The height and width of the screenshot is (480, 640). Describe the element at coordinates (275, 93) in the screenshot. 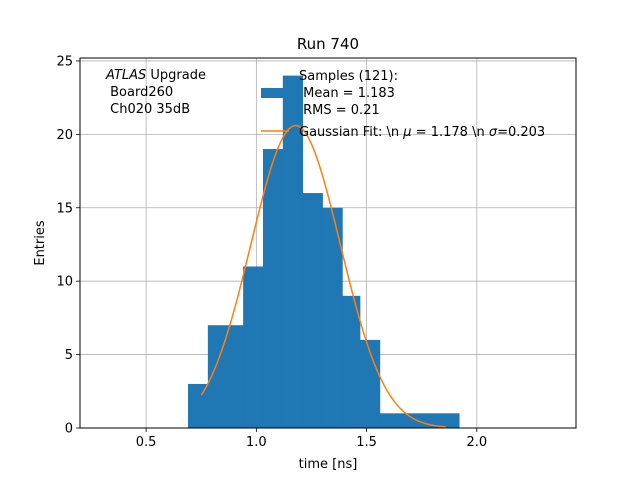

I see `legend-histogram-patch` at that location.